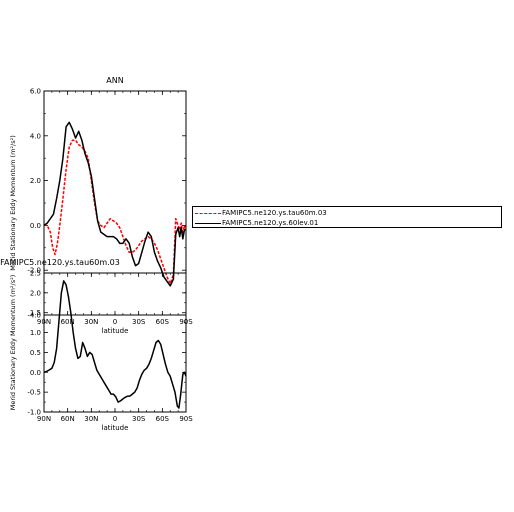 The width and height of the screenshot is (514, 512). What do you see at coordinates (35, 313) in the screenshot?
I see `y-tick-label-1-5: 1.5` at bounding box center [35, 313].